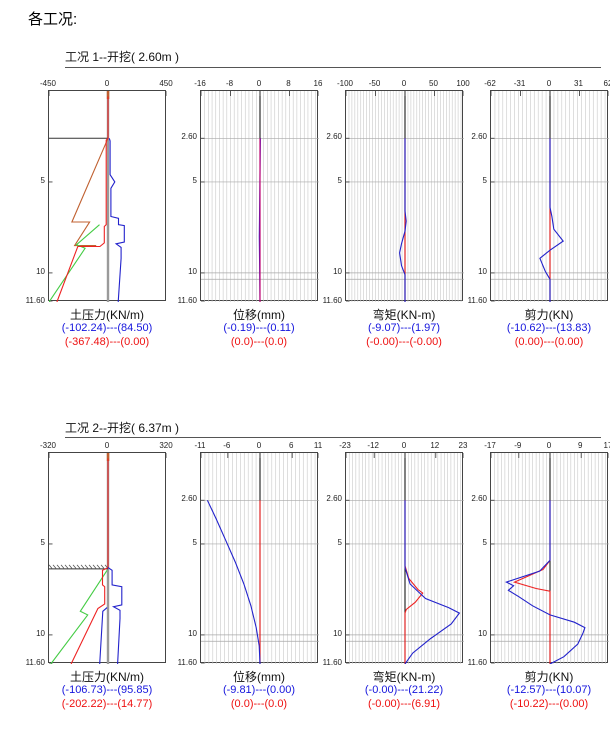 This screenshot has width=610, height=739. Describe the element at coordinates (463, 83) in the screenshot. I see `x-tick-label: 100` at that location.